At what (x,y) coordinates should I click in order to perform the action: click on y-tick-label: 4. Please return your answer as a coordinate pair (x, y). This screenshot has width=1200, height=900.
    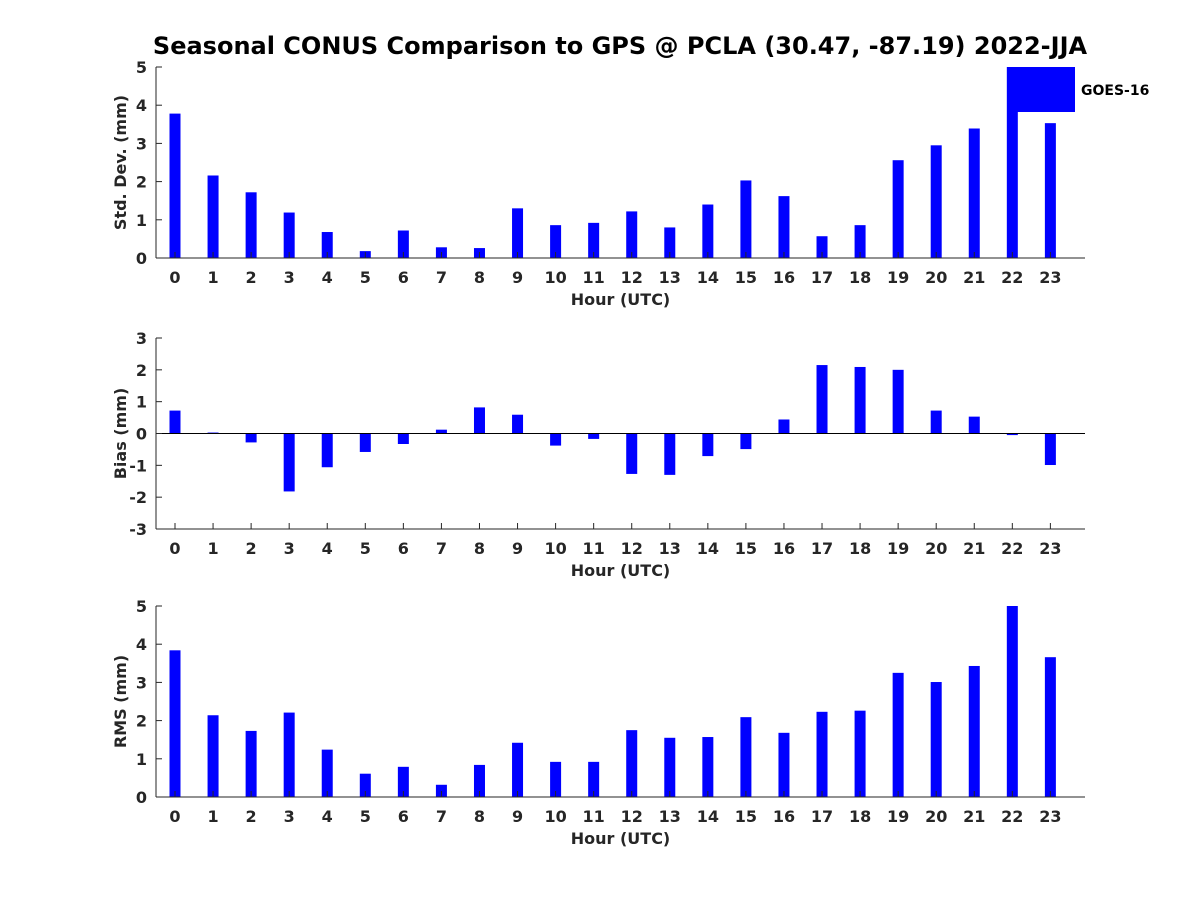
    Looking at the image, I should click on (141, 644).